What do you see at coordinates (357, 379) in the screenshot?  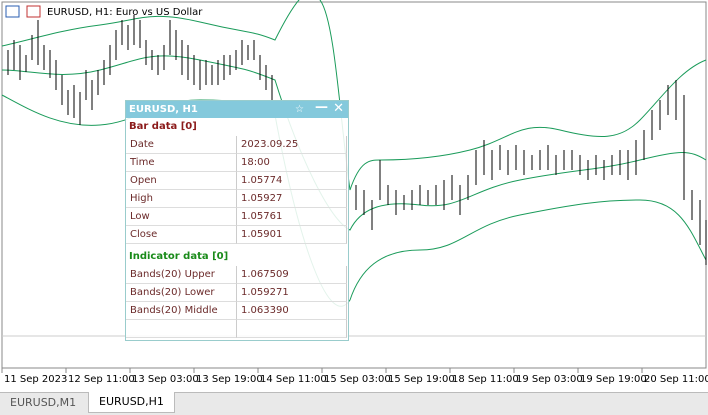 I see `time-label: 15 Sep 03:00` at bounding box center [357, 379].